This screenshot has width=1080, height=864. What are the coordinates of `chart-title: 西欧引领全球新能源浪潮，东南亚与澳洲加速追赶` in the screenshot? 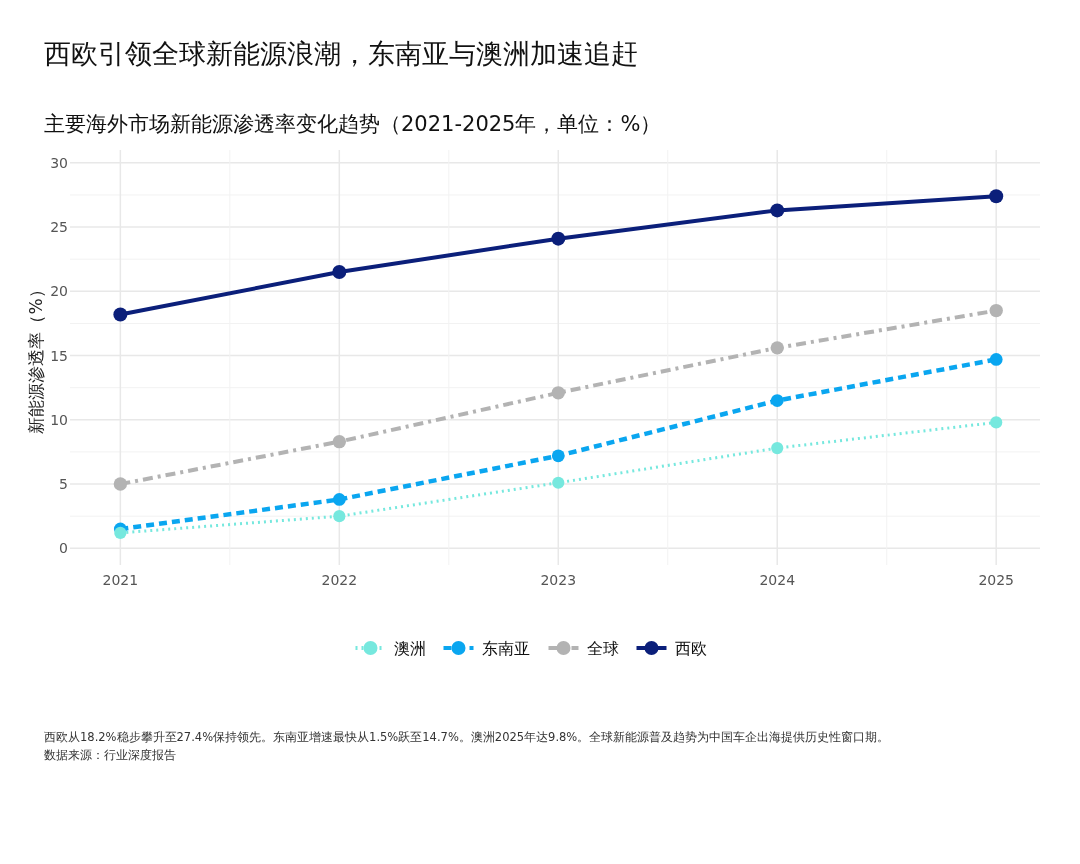 It's located at (341, 53).